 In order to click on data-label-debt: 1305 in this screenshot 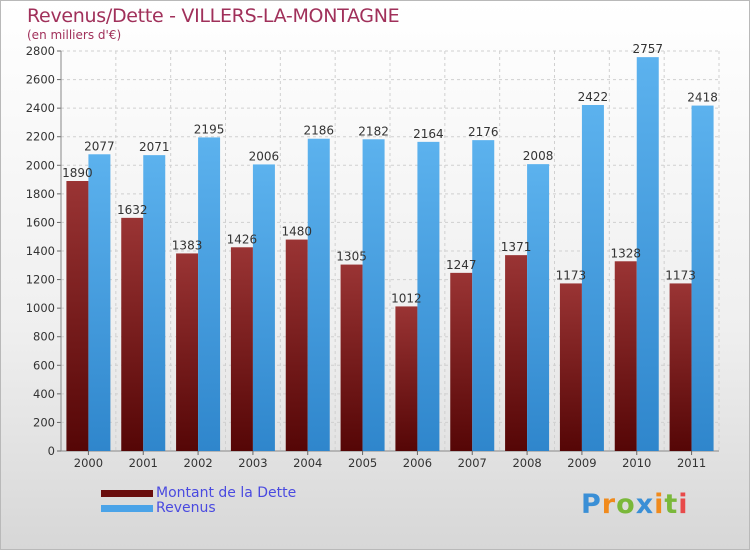, I will do `click(351, 257)`.